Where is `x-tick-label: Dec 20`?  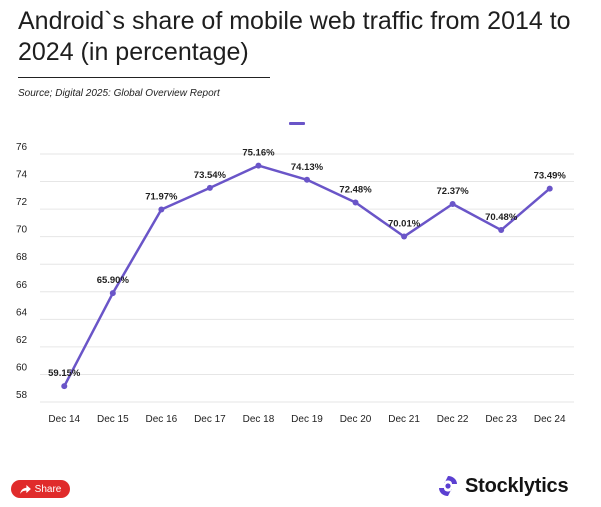 x-tick-label: Dec 20 is located at coordinates (356, 419).